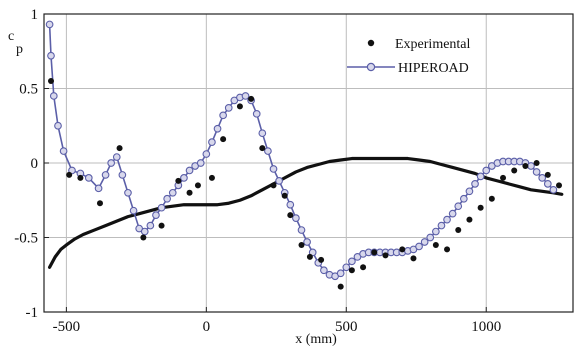 The width and height of the screenshot is (579, 352). I want to click on y-axis-label-subscript: p, so click(19, 49).